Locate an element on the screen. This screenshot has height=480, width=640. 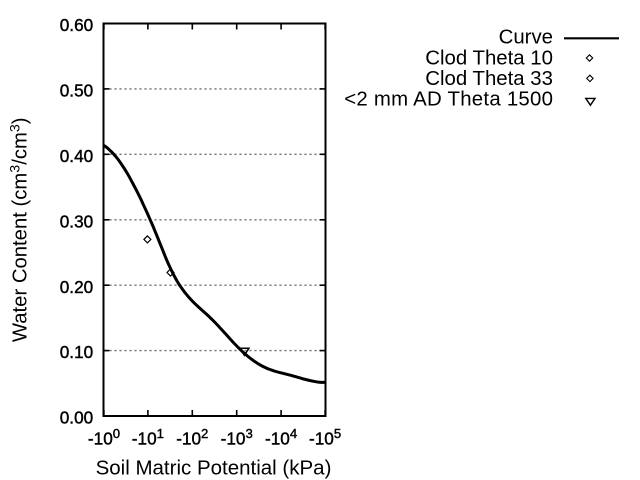
svg-text: Soil Matric Potential (kPa) is located at coordinates (214, 467).